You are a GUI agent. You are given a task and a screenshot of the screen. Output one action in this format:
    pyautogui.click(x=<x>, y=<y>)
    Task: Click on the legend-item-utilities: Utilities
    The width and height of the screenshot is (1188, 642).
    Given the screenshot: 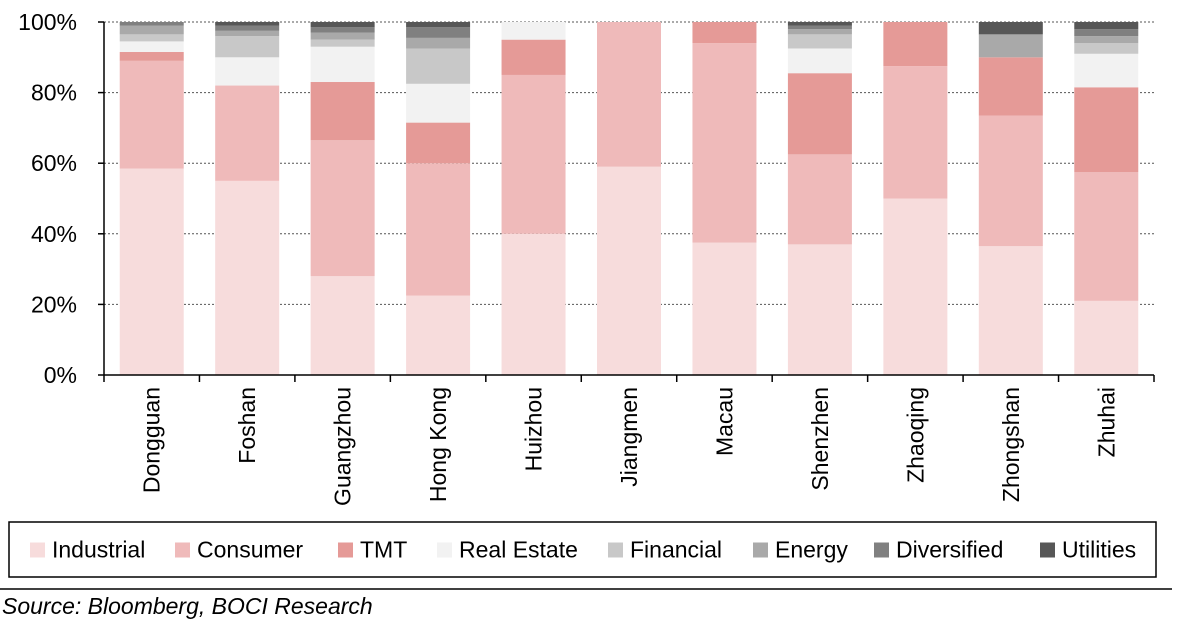 What is the action you would take?
    pyautogui.click(x=1088, y=550)
    